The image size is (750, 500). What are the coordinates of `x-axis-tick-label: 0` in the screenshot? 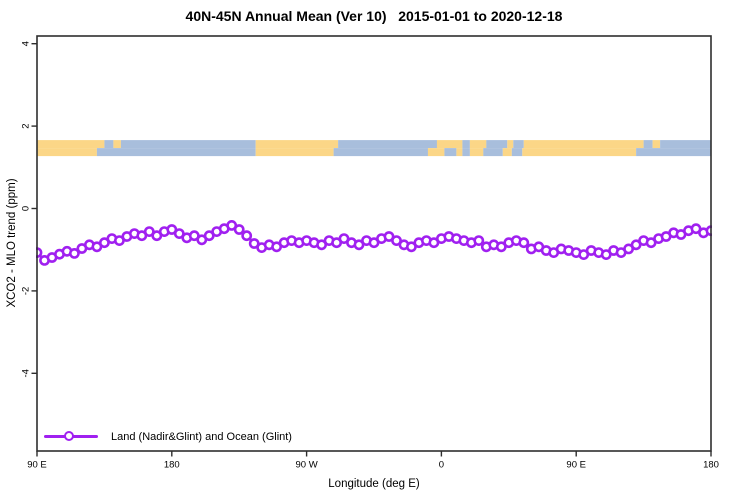 It's located at (441, 465).